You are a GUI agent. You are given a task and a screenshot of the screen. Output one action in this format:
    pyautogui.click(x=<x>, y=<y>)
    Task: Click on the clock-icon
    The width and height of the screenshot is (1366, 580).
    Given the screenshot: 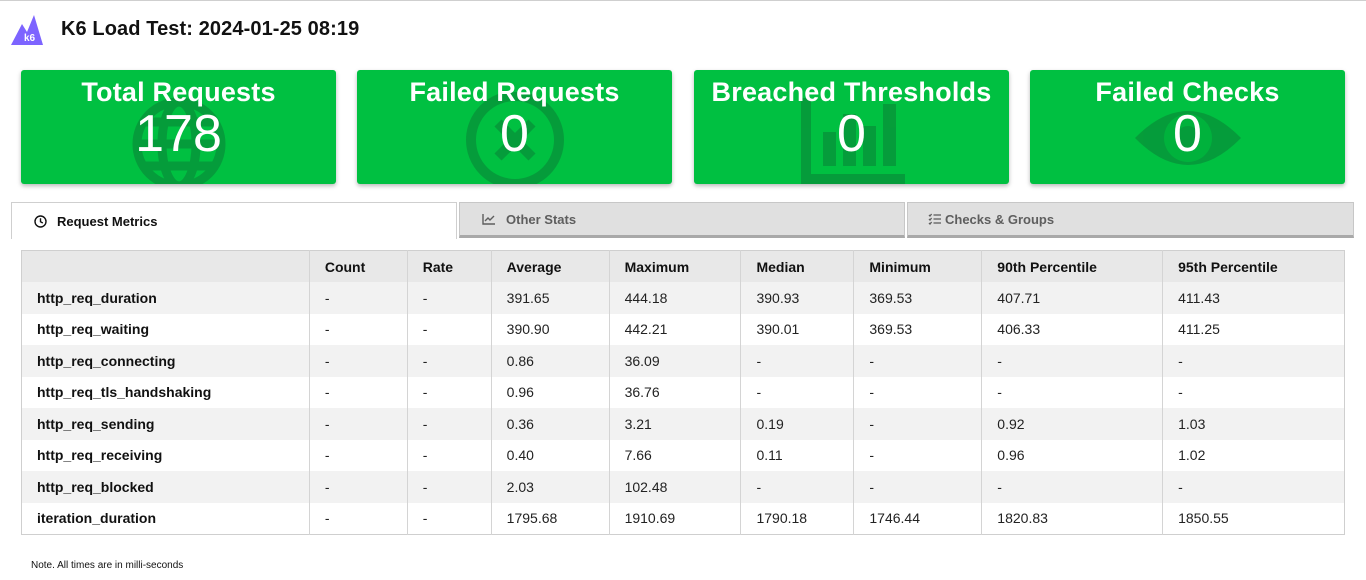 What is the action you would take?
    pyautogui.click(x=40, y=221)
    